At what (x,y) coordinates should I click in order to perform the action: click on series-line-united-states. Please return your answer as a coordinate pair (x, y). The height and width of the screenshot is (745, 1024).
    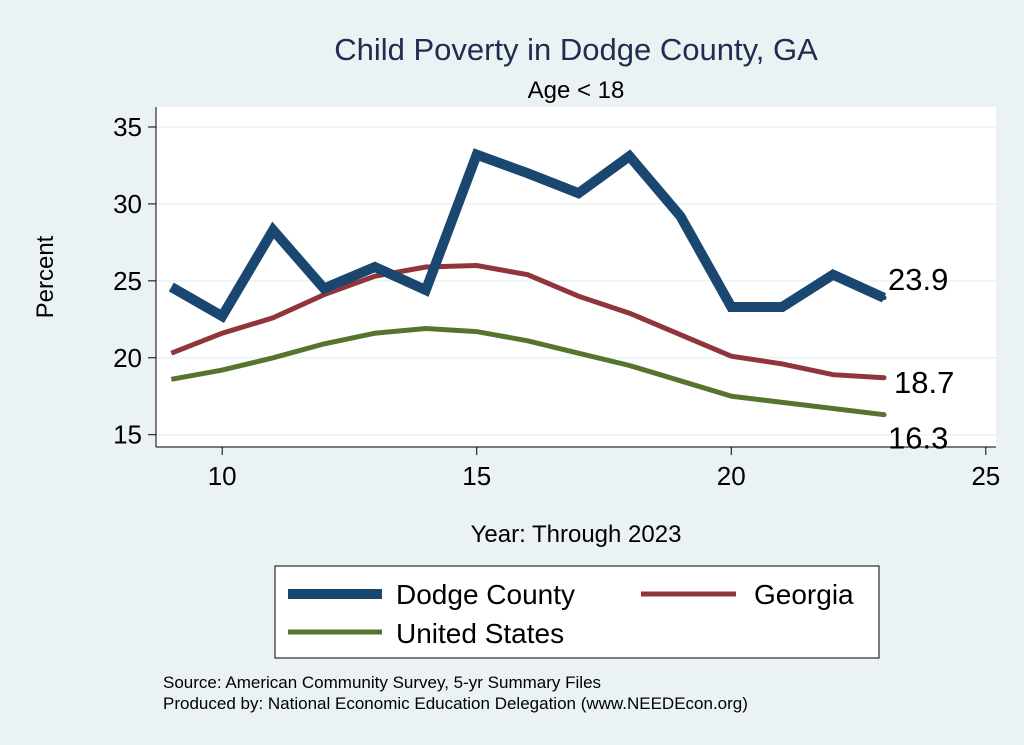
    Looking at the image, I should click on (527, 371).